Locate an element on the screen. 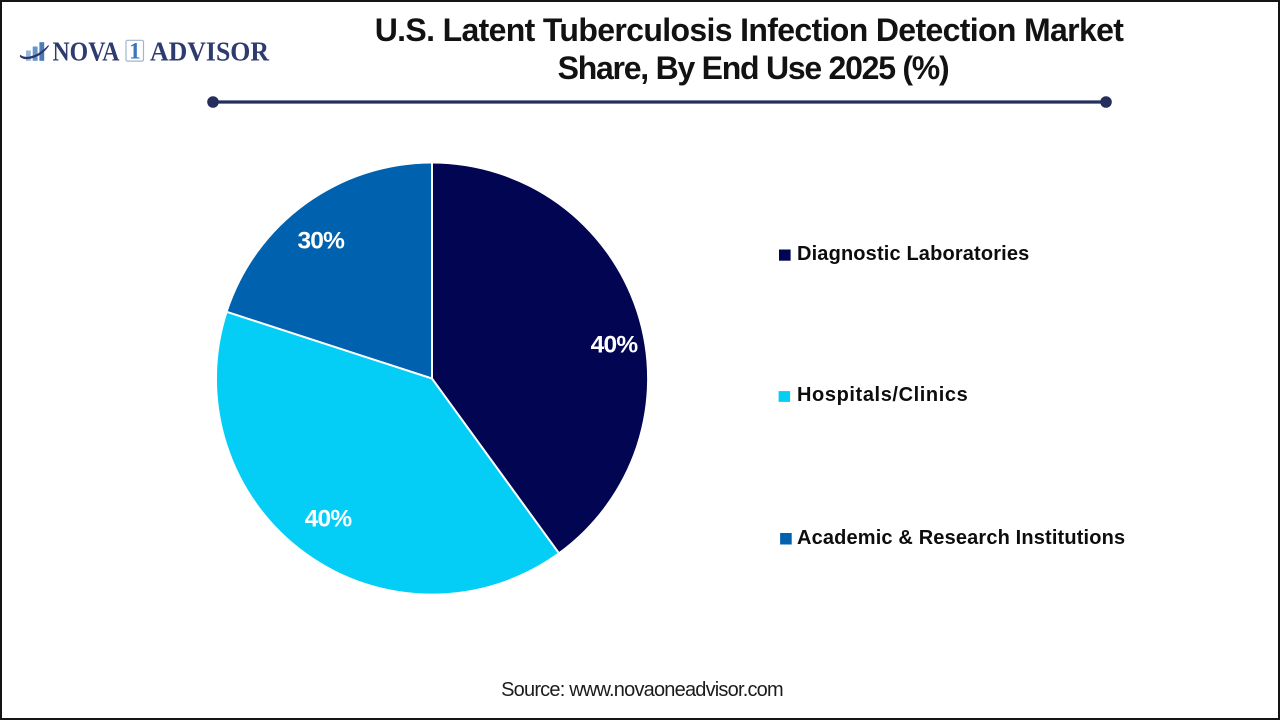 The height and width of the screenshot is (720, 1280). svg-text: 30% is located at coordinates (321, 241).